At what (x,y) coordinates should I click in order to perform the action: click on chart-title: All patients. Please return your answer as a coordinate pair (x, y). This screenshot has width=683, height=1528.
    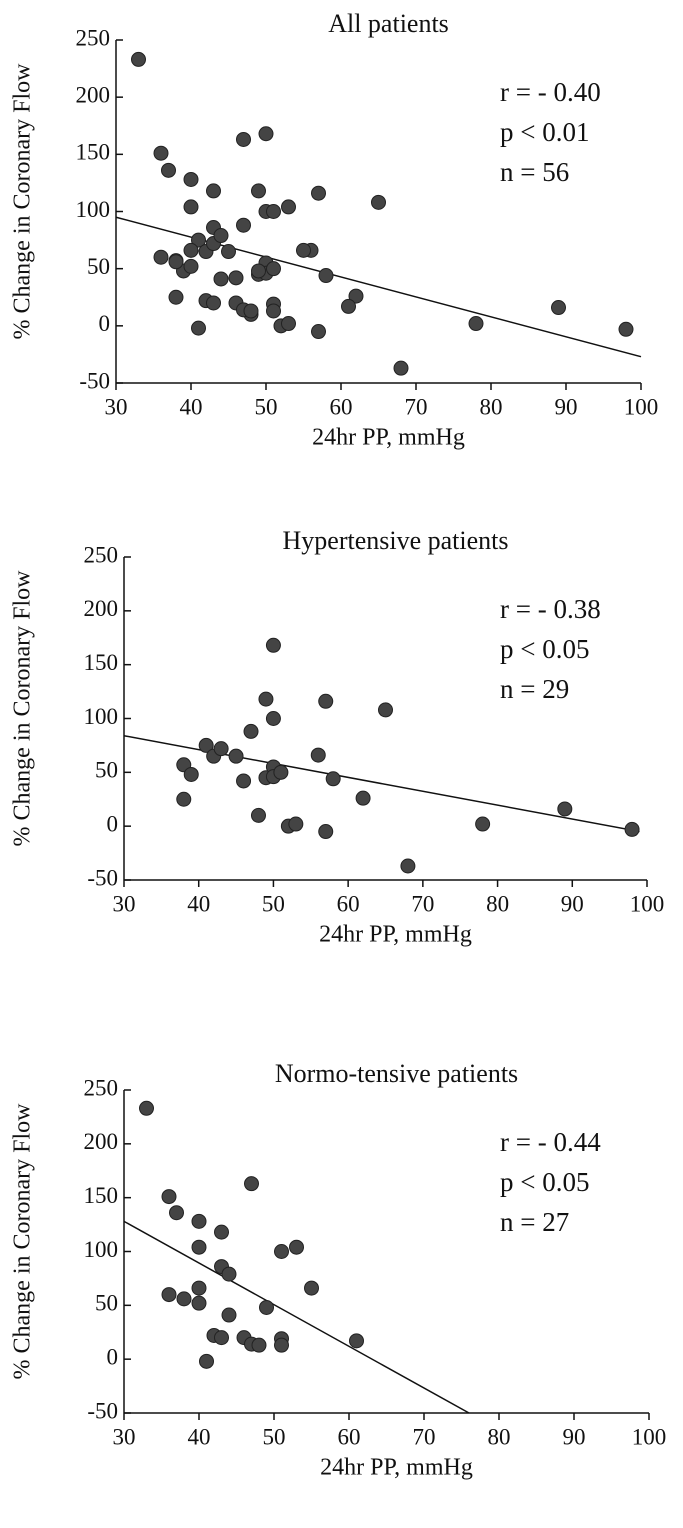
    Looking at the image, I should click on (388, 23).